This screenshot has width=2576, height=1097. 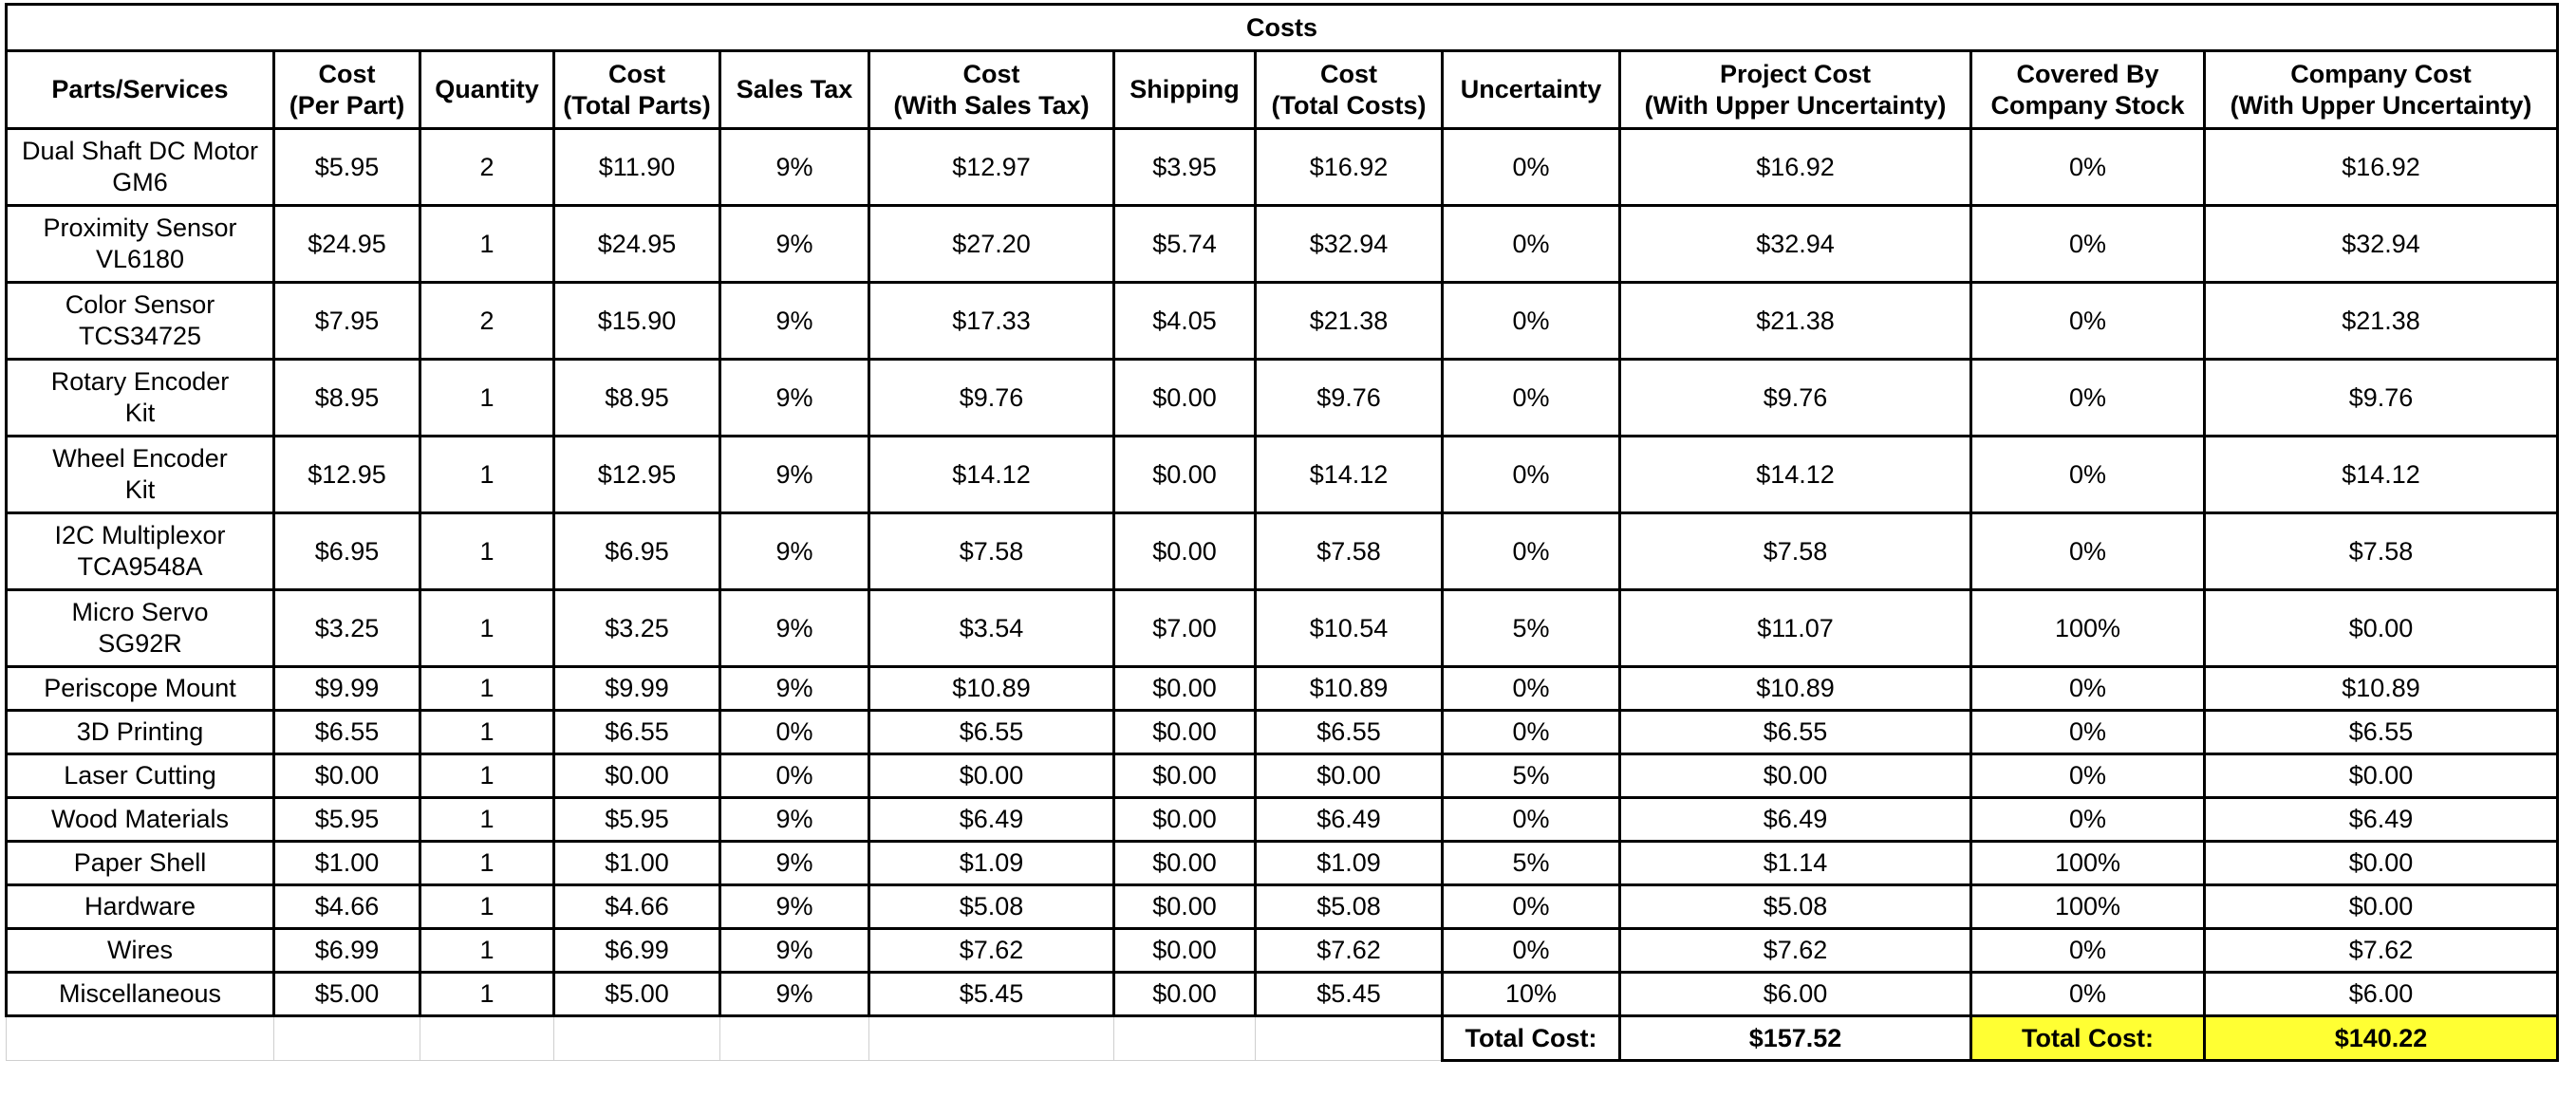 What do you see at coordinates (1795, 994) in the screenshot?
I see `project-cost-cell: $6.00` at bounding box center [1795, 994].